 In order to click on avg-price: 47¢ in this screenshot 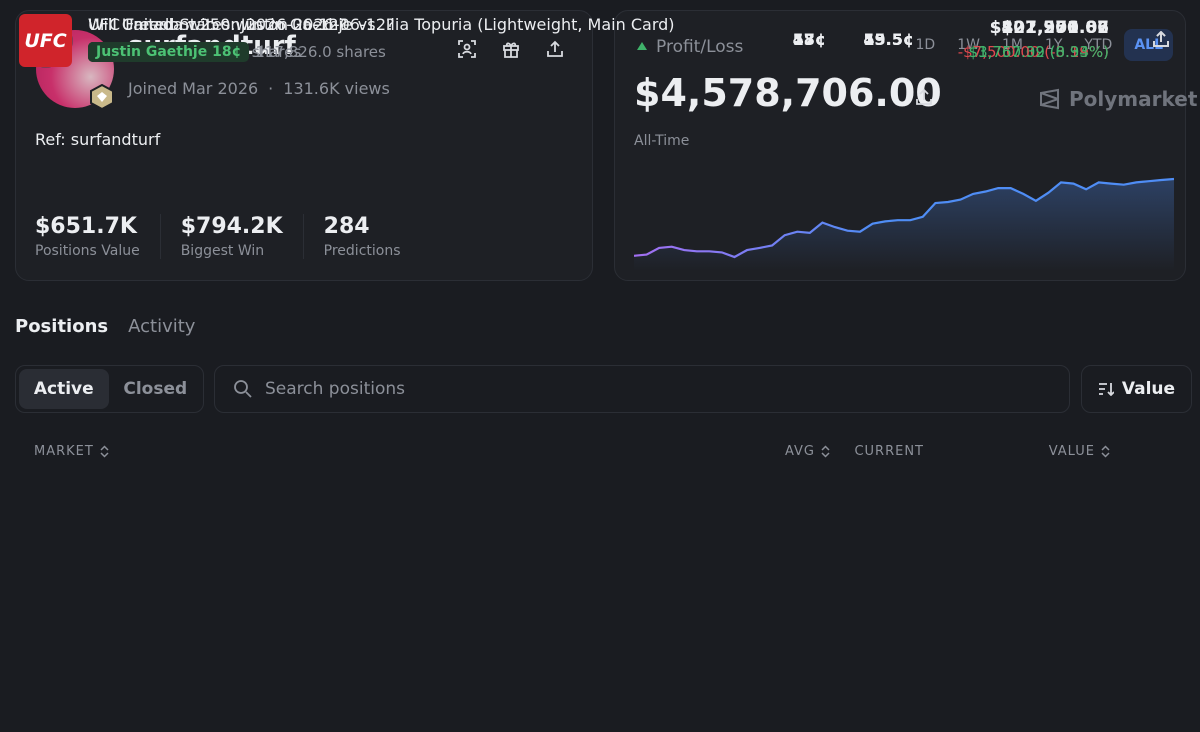, I will do `click(809, 39)`.